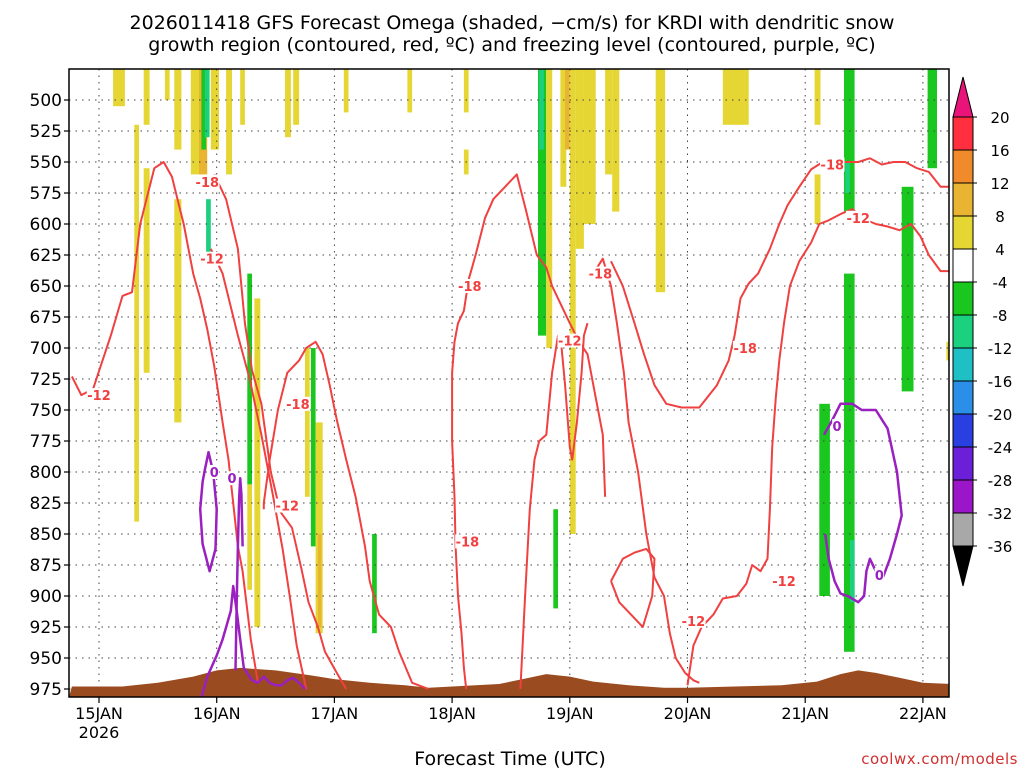 The image size is (1024, 768). Describe the element at coordinates (963, 97) in the screenshot. I see `colorbar-top-triangle` at that location.